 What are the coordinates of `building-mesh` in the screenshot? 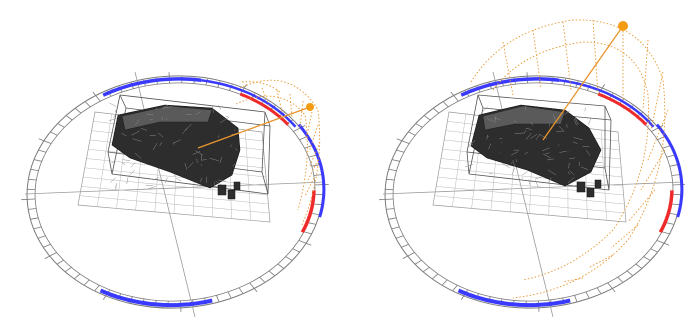 It's located at (534, 146).